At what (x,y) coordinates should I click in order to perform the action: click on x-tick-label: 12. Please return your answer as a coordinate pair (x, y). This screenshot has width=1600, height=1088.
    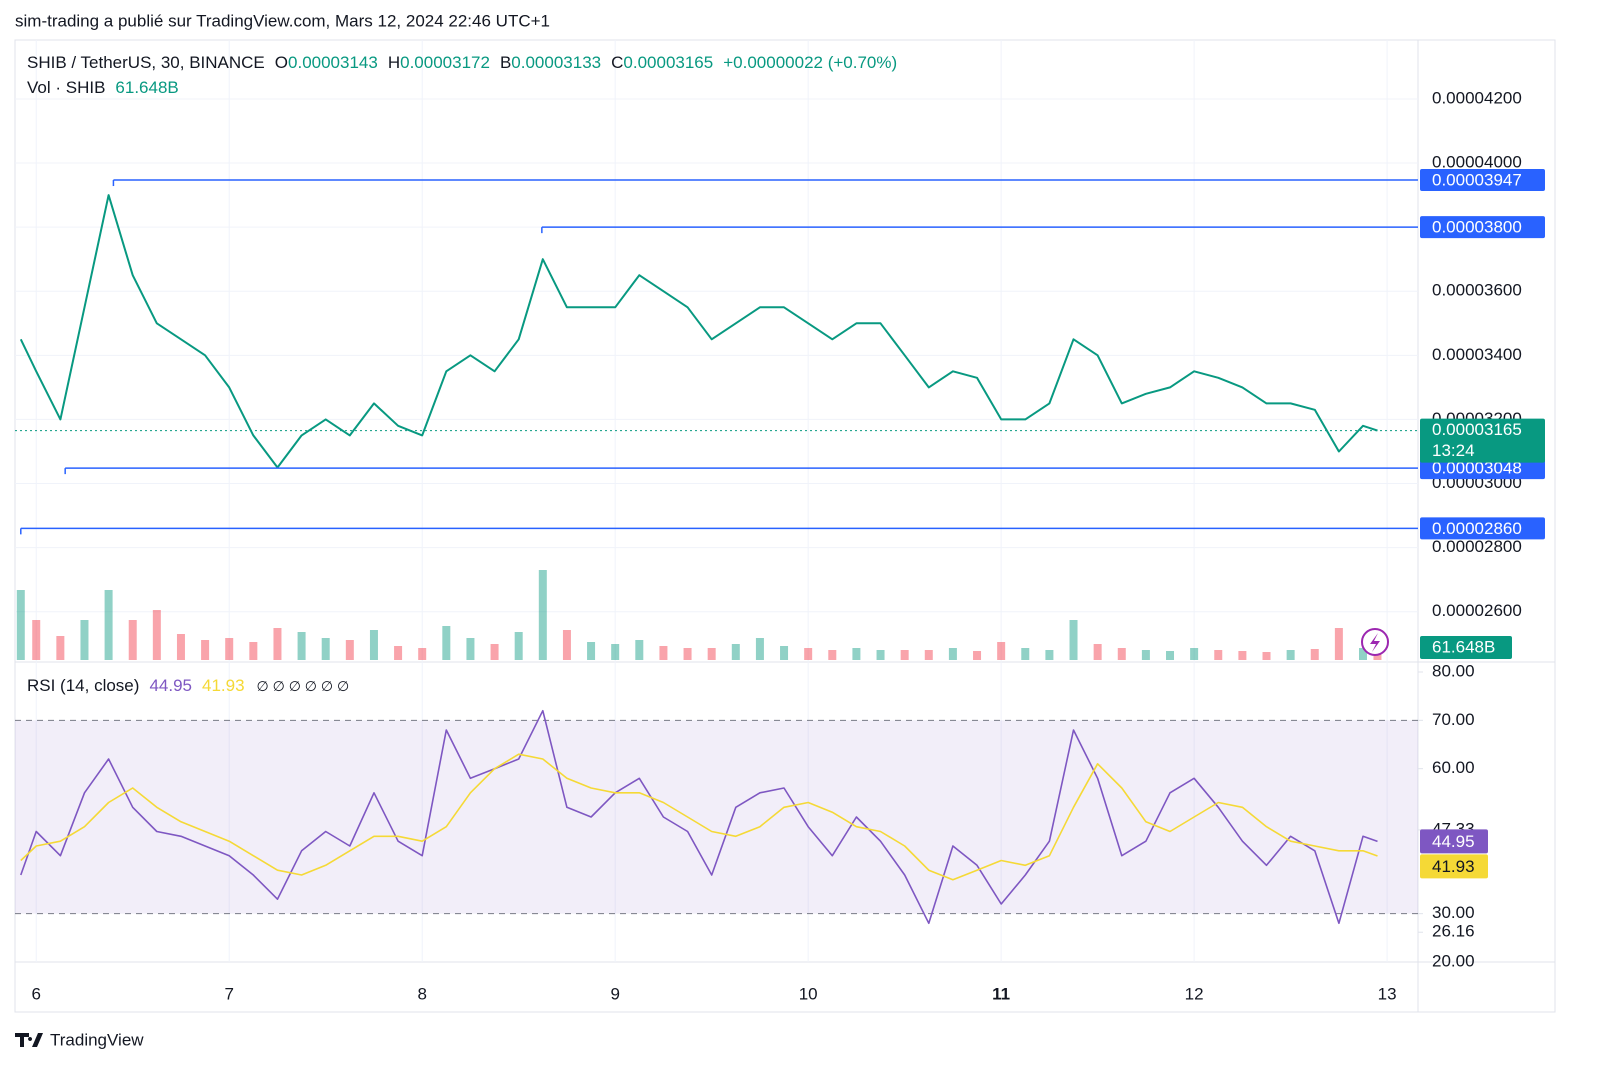
    Looking at the image, I should click on (1194, 993).